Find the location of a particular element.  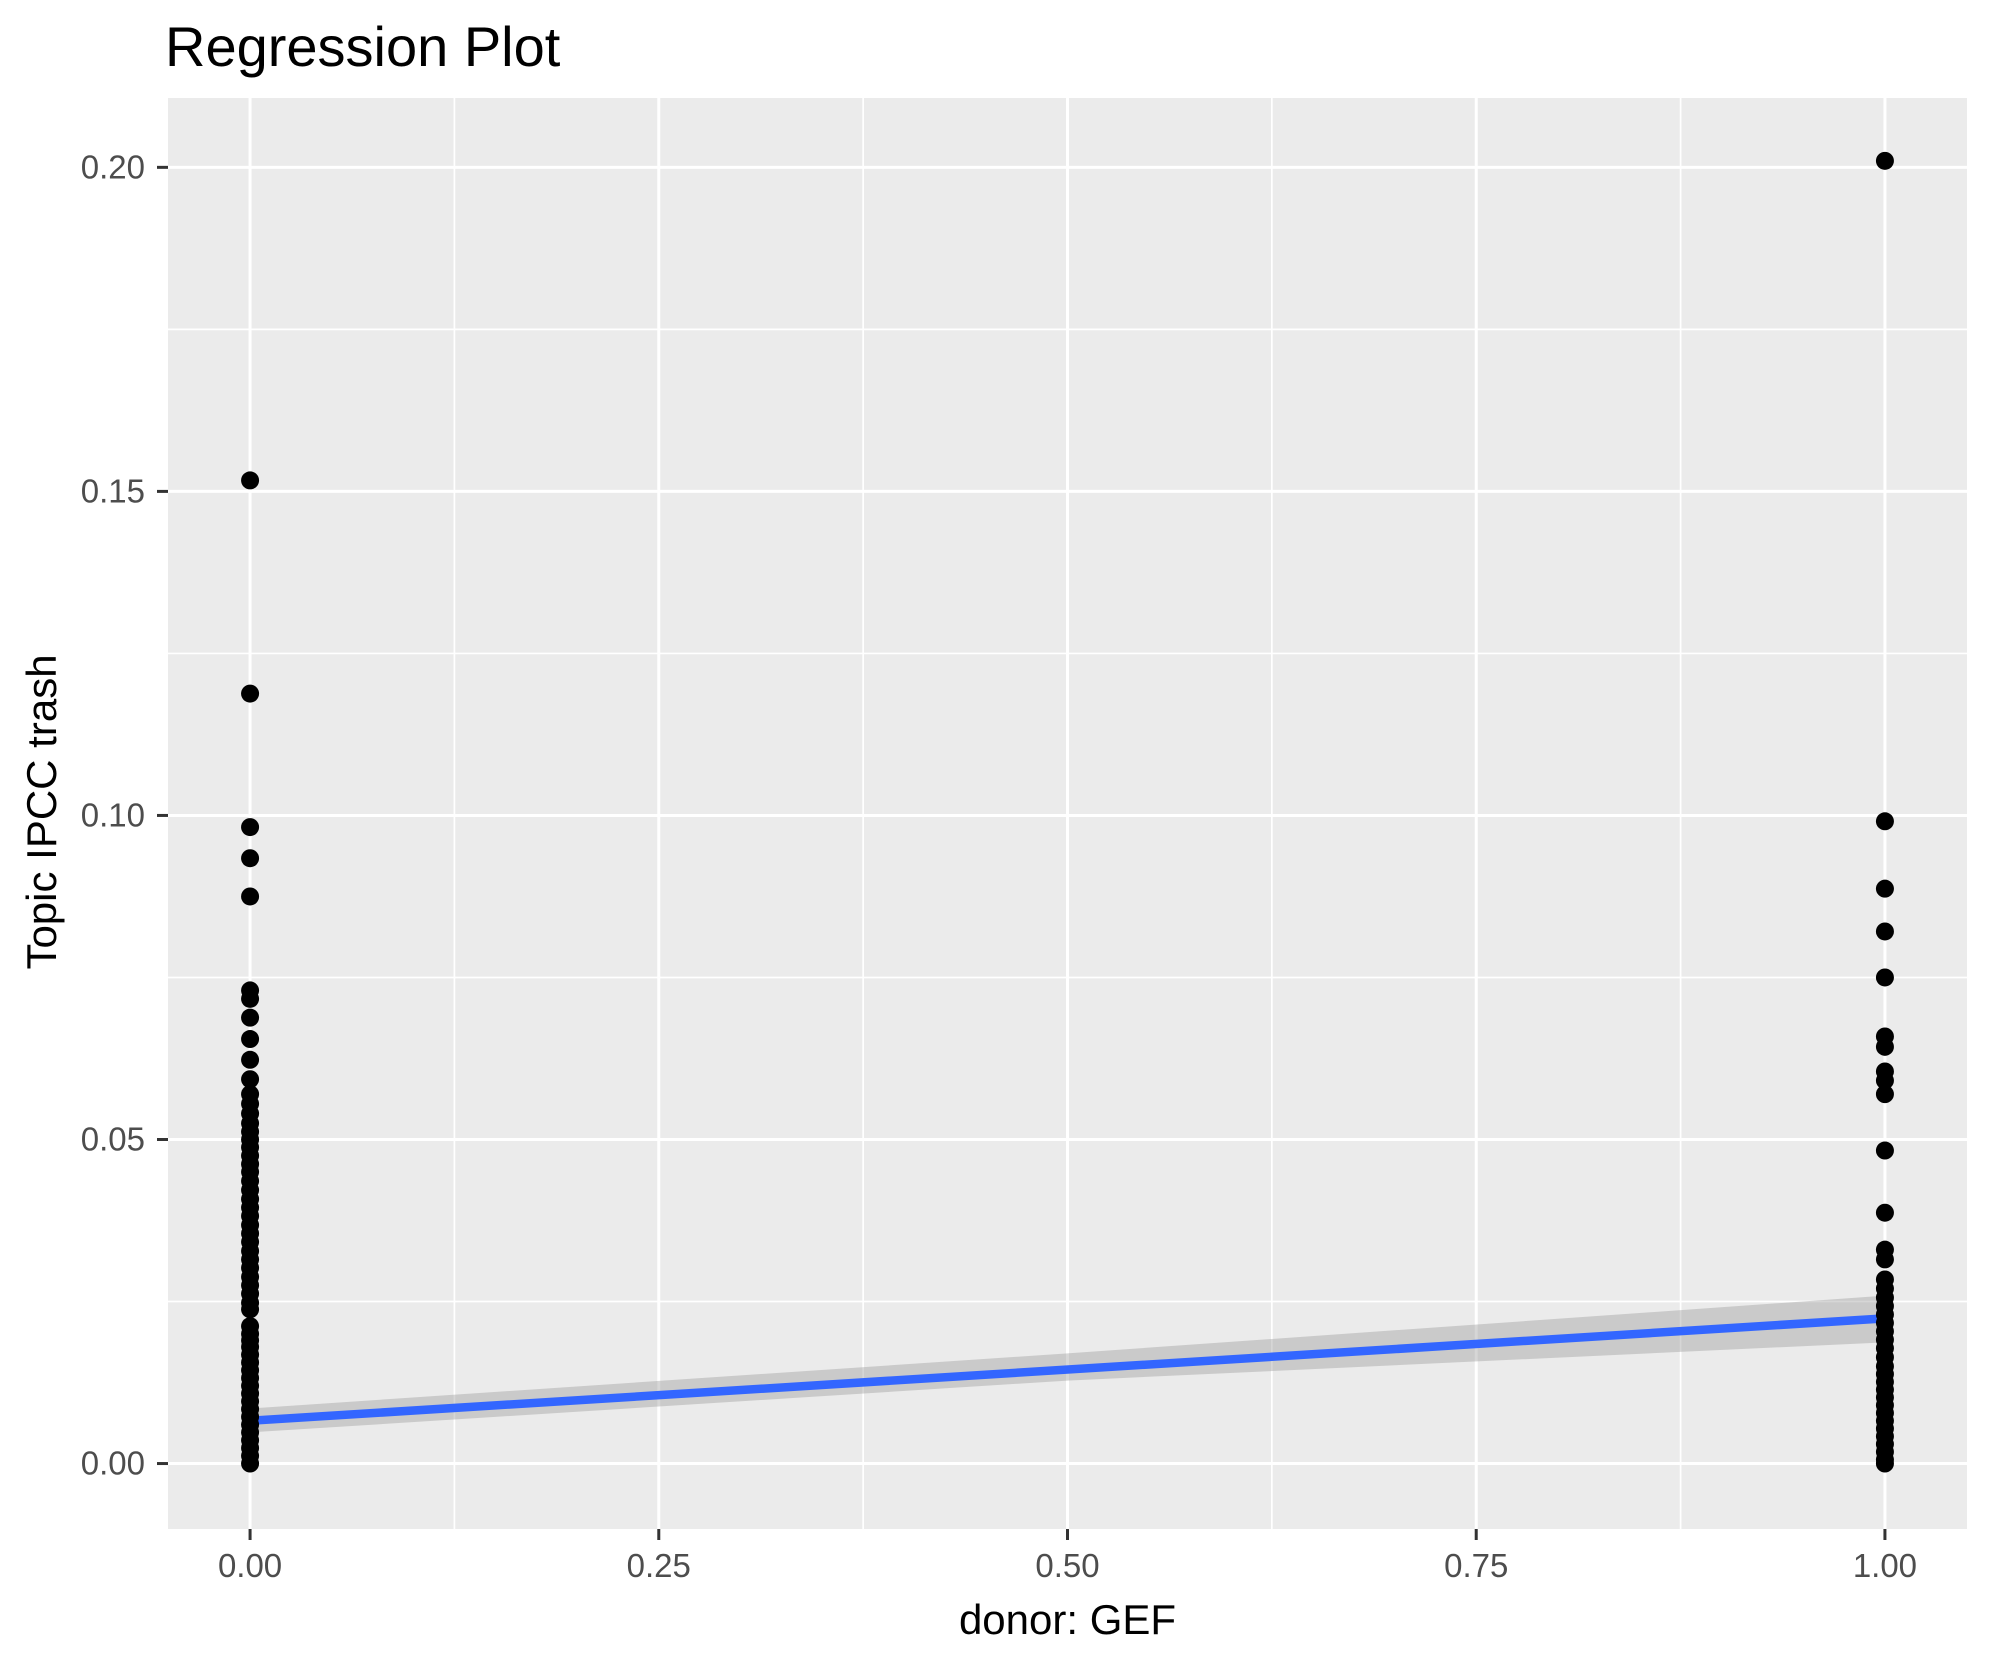

y-tick-label: 0.10 is located at coordinates (113, 814).